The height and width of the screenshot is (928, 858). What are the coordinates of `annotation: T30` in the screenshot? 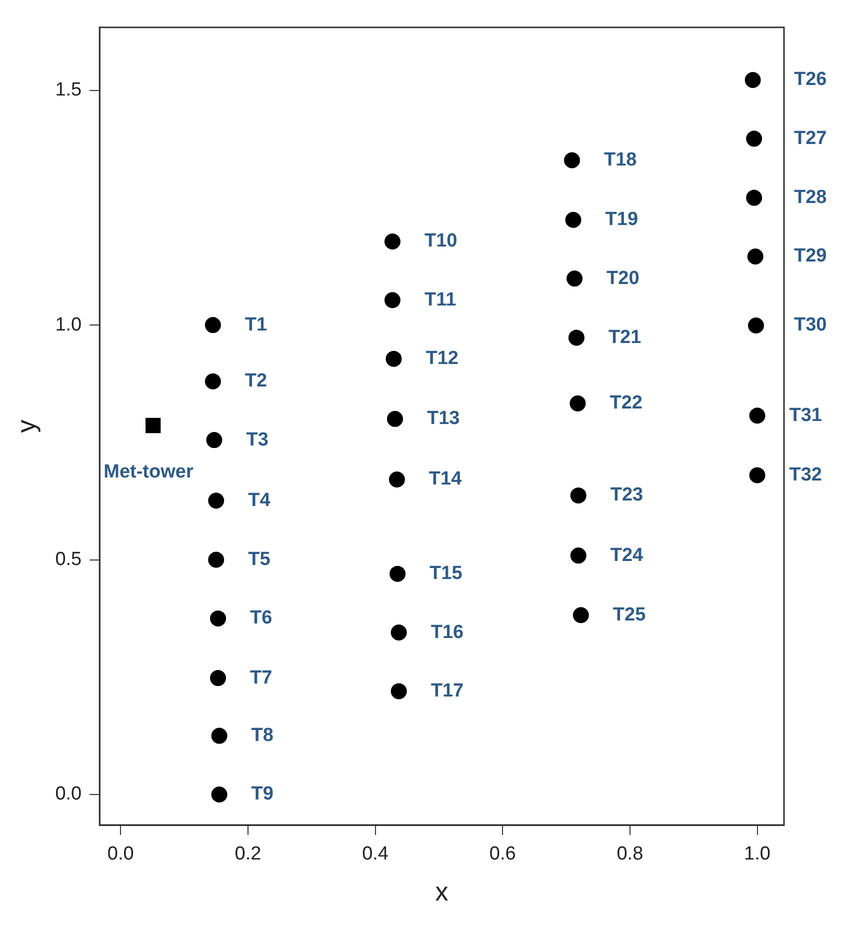 It's located at (810, 325).